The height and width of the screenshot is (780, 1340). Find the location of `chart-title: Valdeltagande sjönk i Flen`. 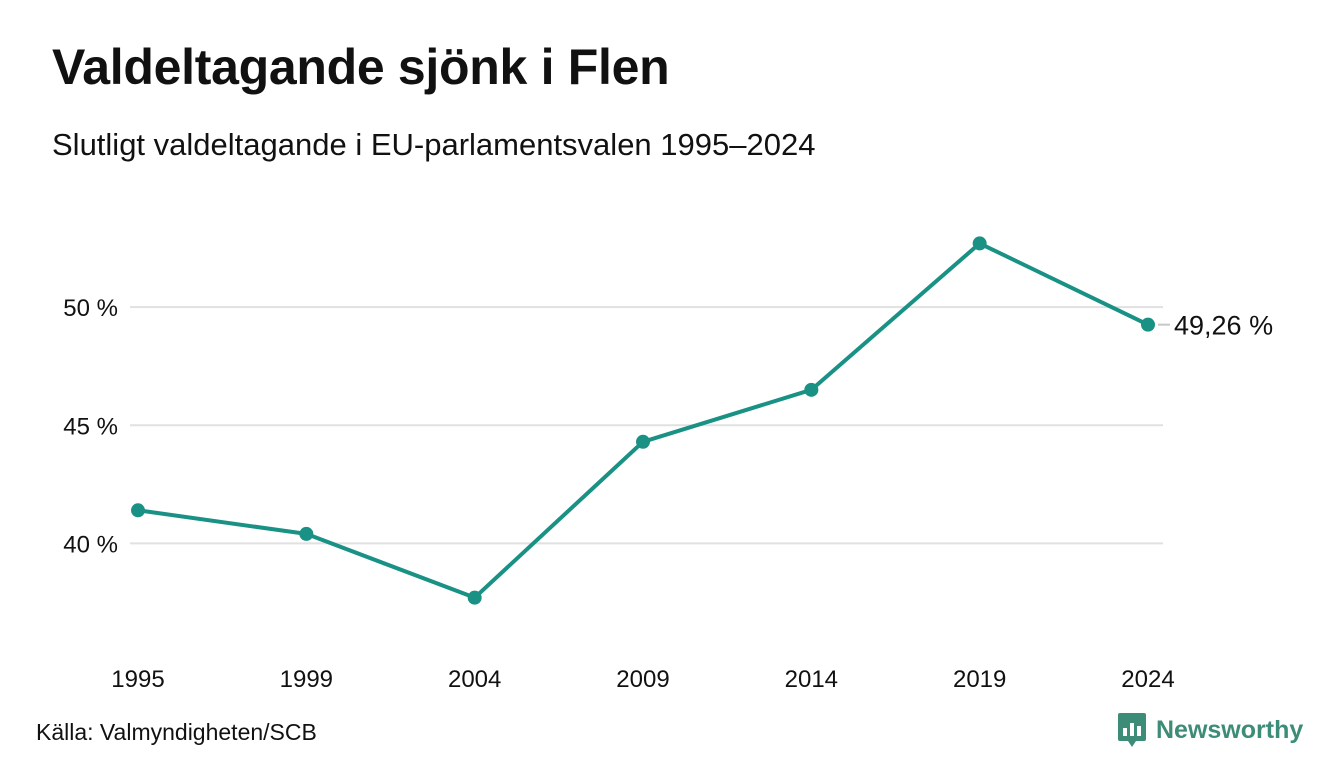

chart-title: Valdeltagande sjönk i Flen is located at coordinates (361, 67).